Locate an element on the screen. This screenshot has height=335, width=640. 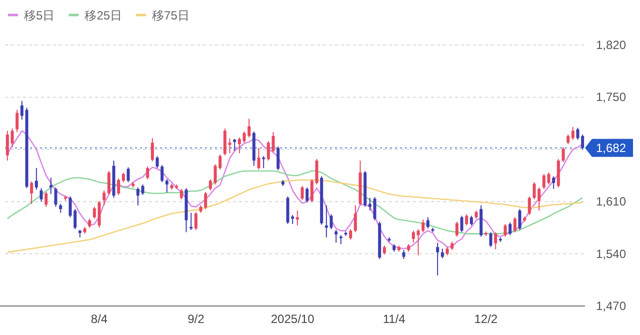
legend-label: 移75日 is located at coordinates (171, 15).